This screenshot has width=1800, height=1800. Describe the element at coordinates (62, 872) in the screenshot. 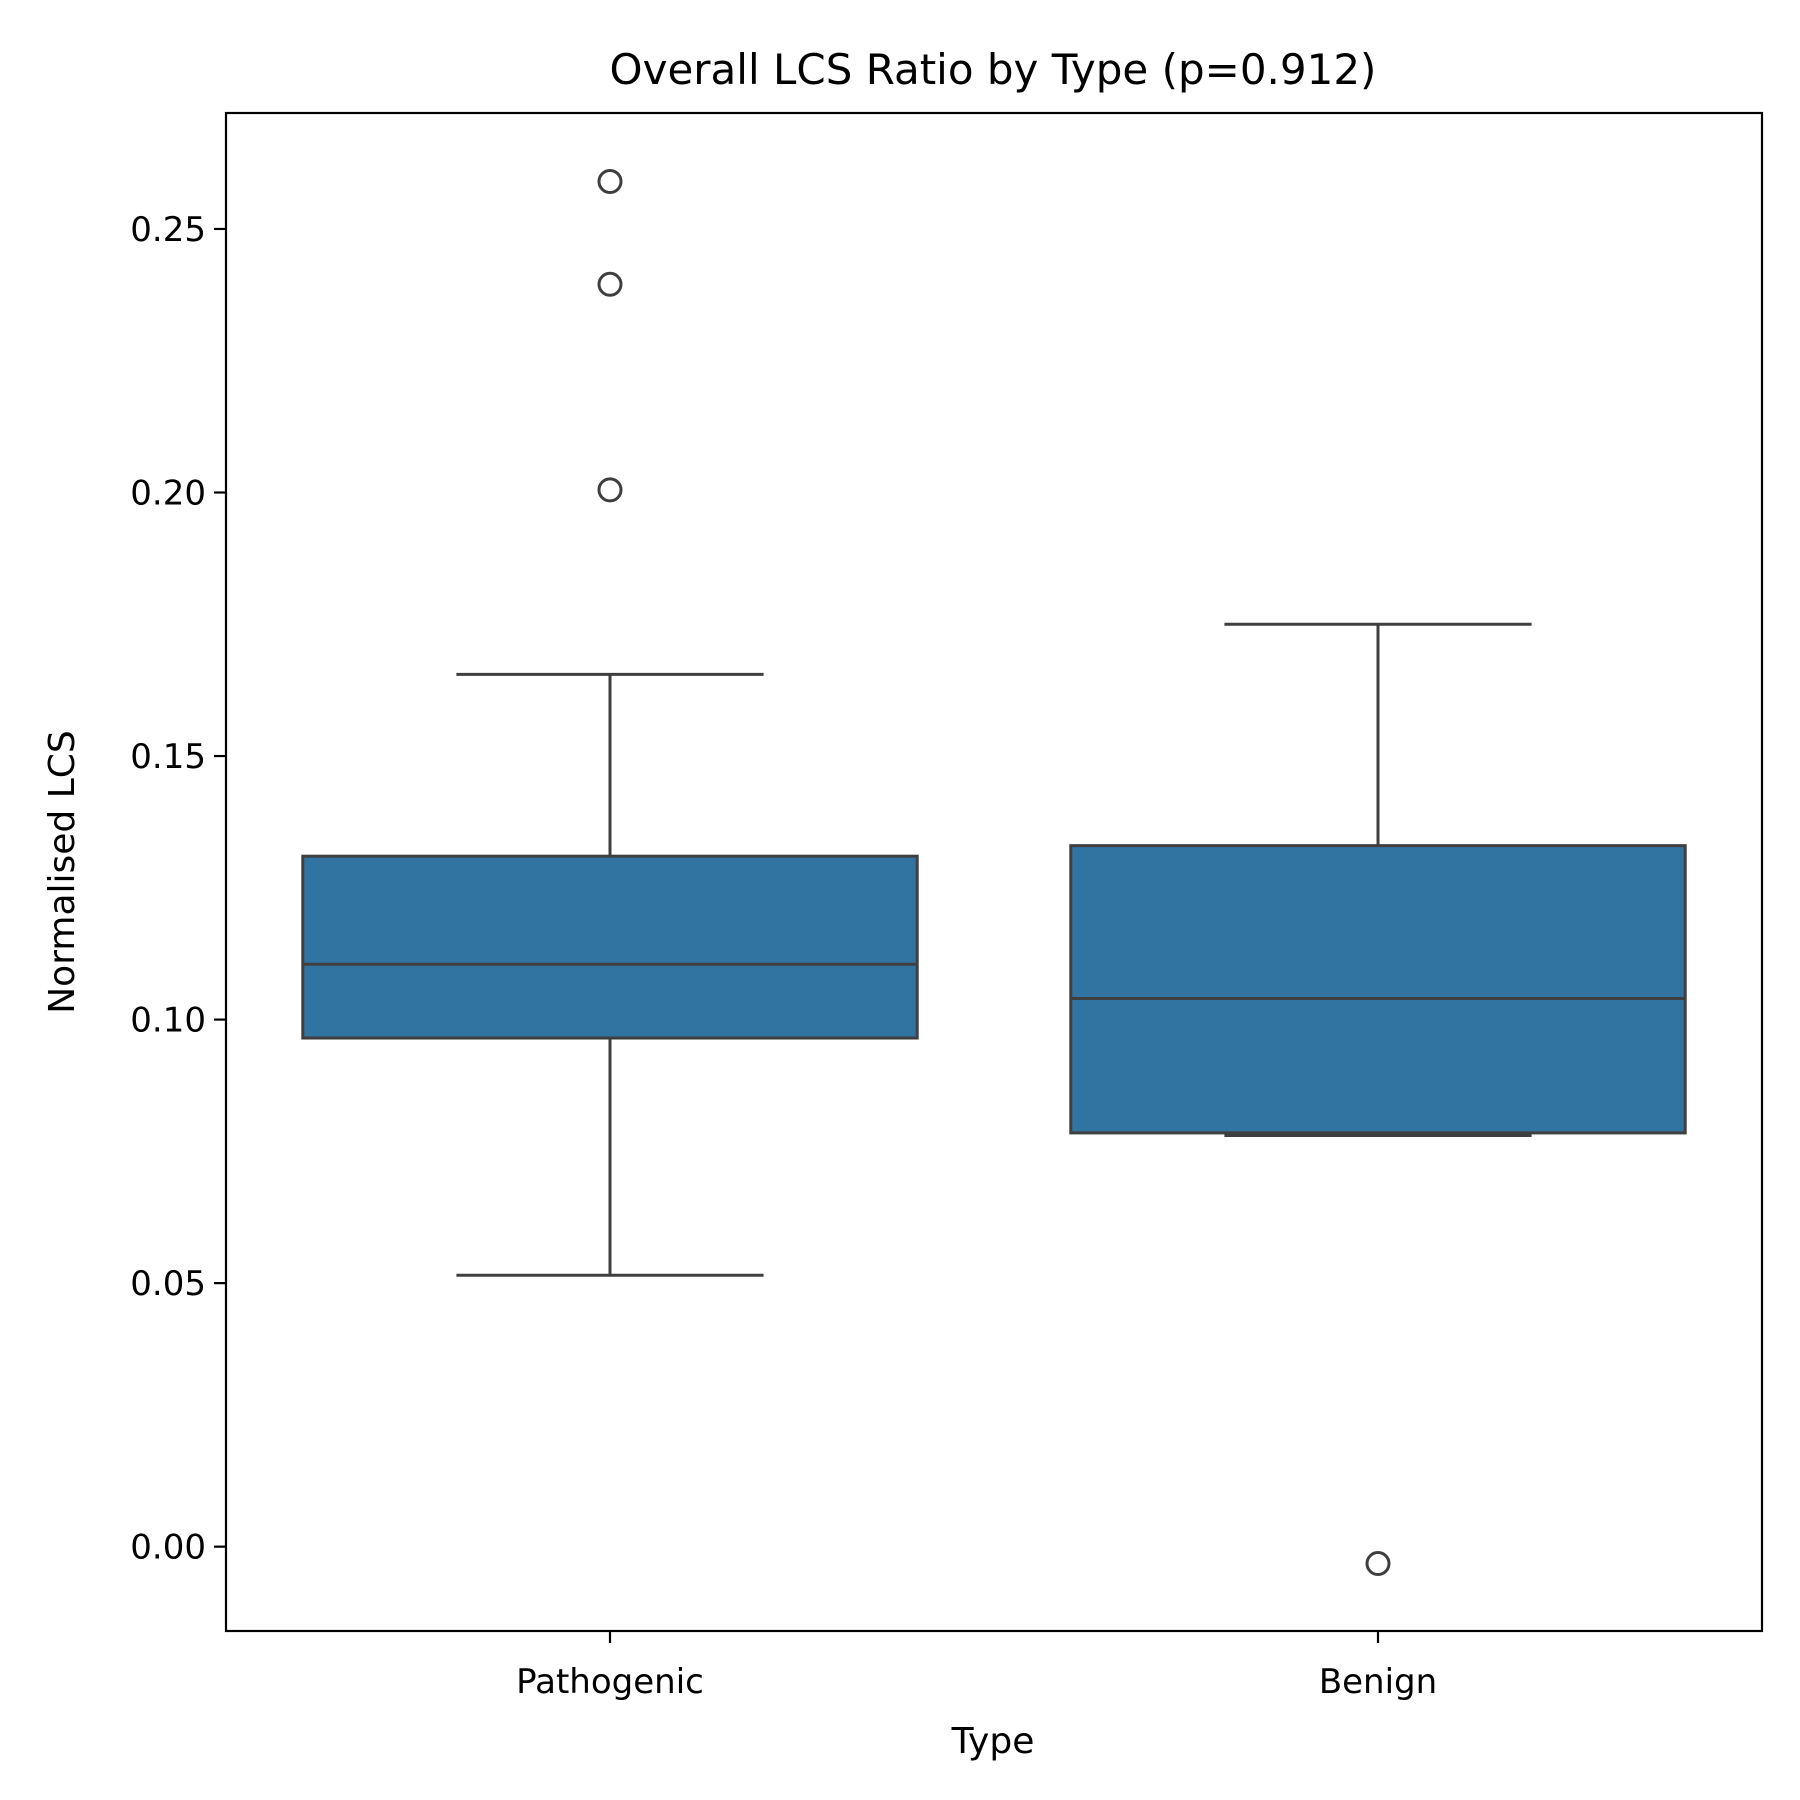

I see `y-axis-label: Normalised LCS` at that location.